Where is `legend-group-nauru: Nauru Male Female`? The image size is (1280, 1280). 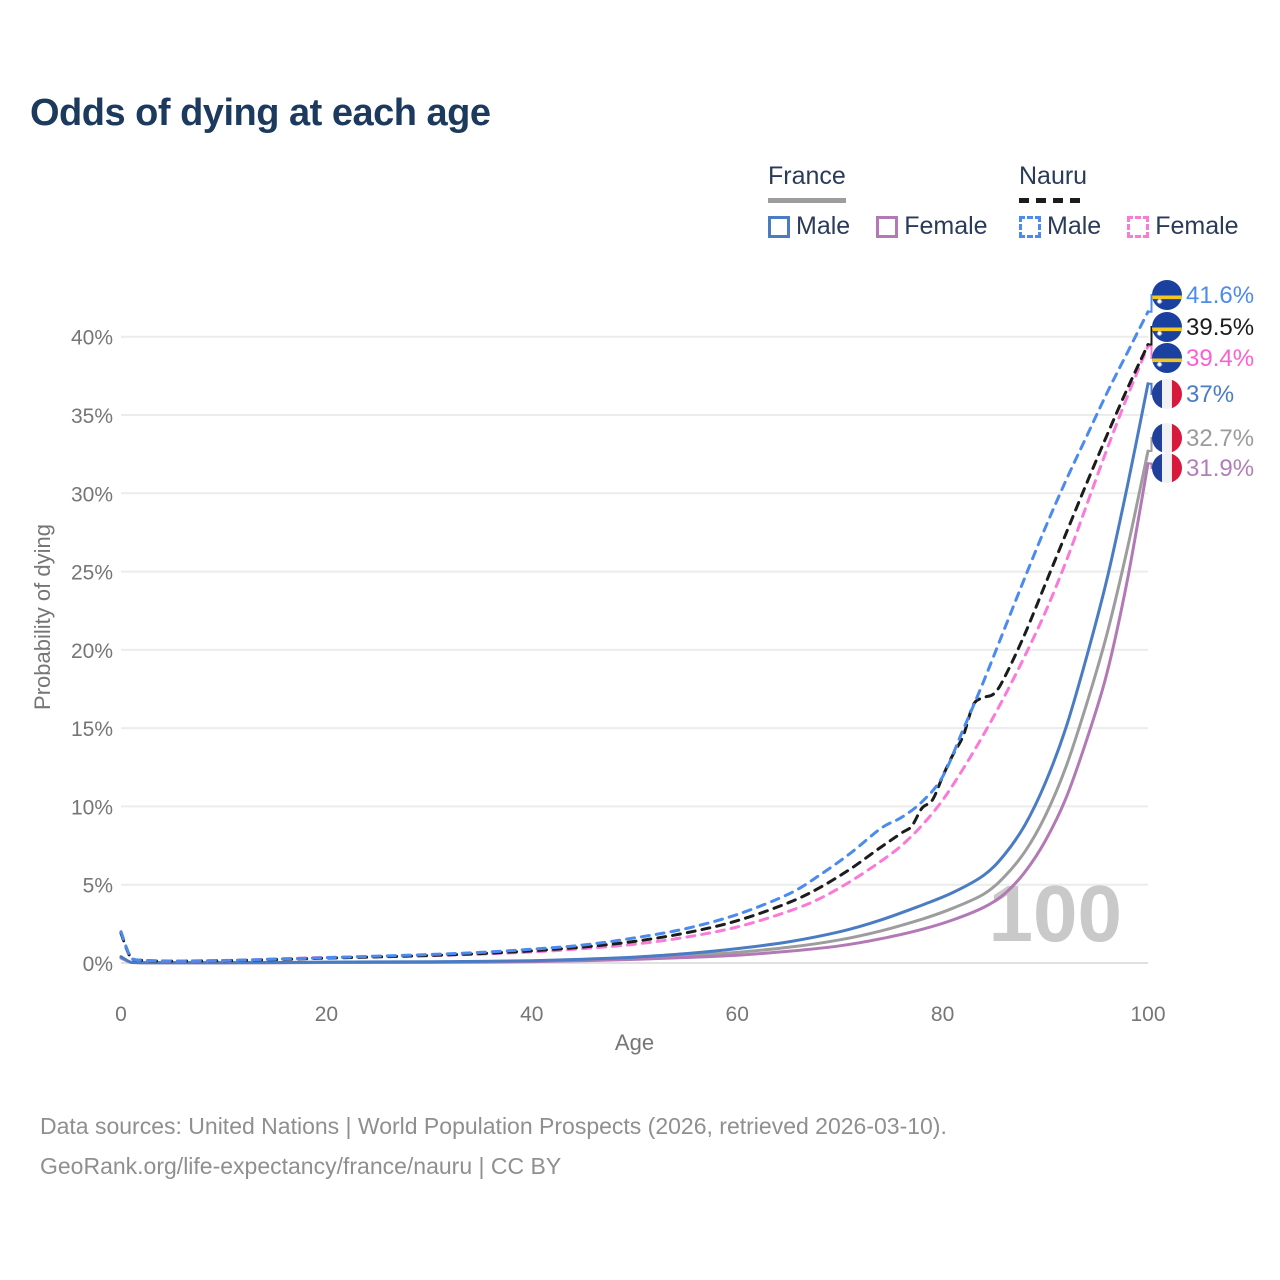 legend-group-nauru: Nauru Male Female is located at coordinates (1129, 201).